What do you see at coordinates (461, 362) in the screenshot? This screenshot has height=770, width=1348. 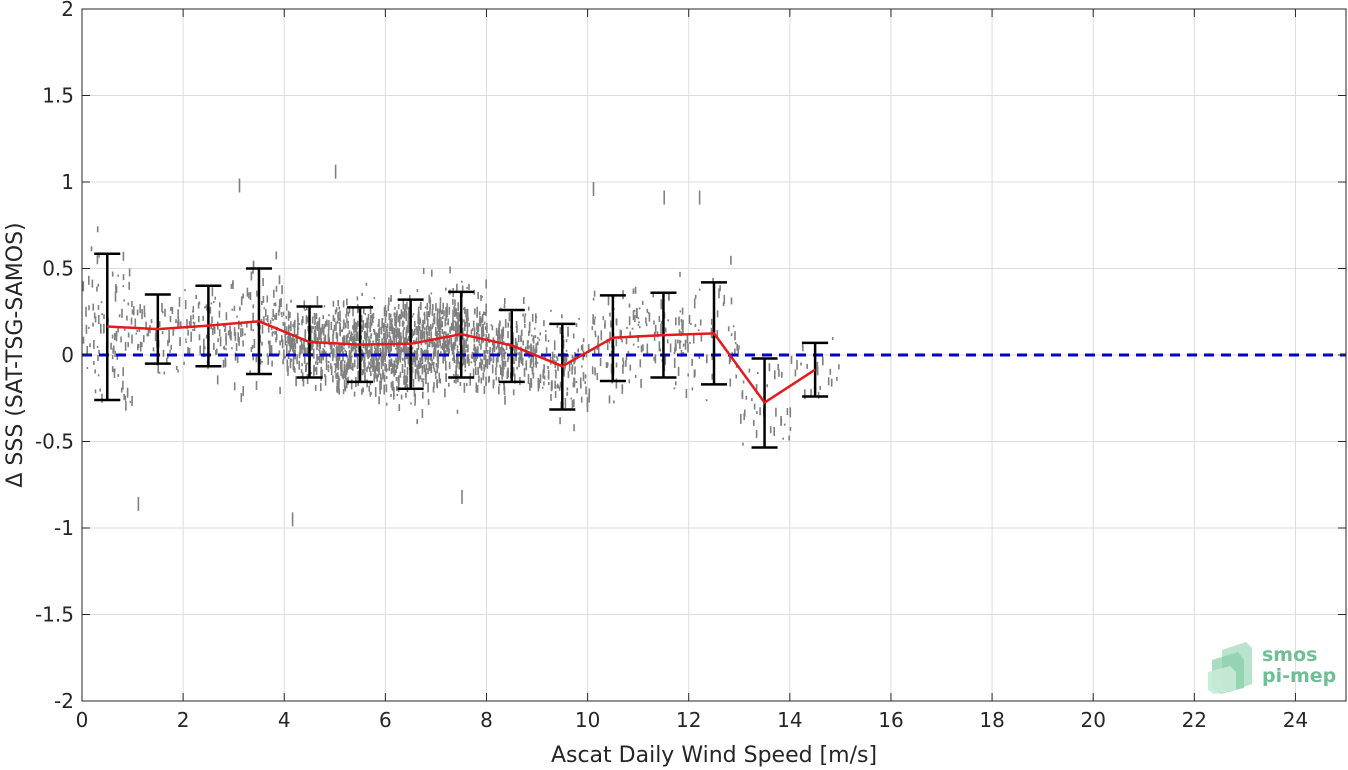 I see `mean-line` at bounding box center [461, 362].